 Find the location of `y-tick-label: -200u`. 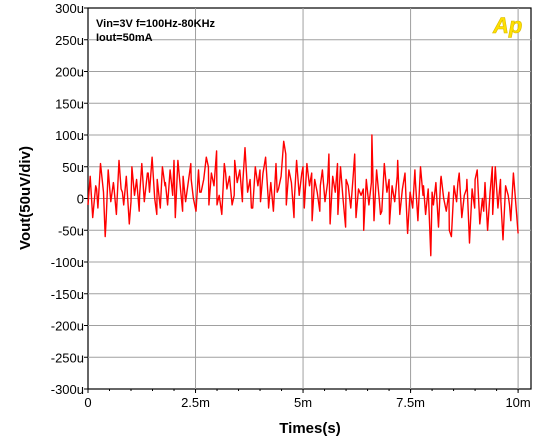

y-tick-label: -200u is located at coordinates (67, 326).